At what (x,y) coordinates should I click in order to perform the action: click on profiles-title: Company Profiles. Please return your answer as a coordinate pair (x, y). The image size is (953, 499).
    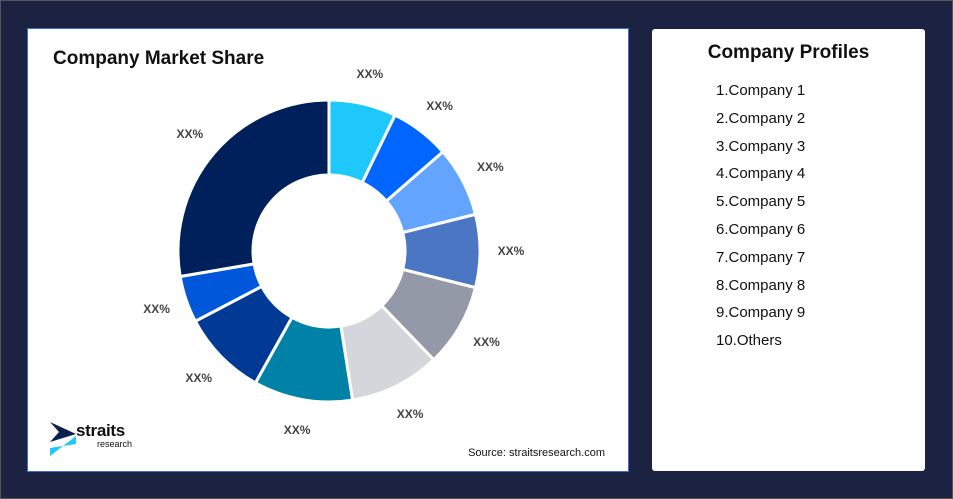
    Looking at the image, I should click on (788, 52).